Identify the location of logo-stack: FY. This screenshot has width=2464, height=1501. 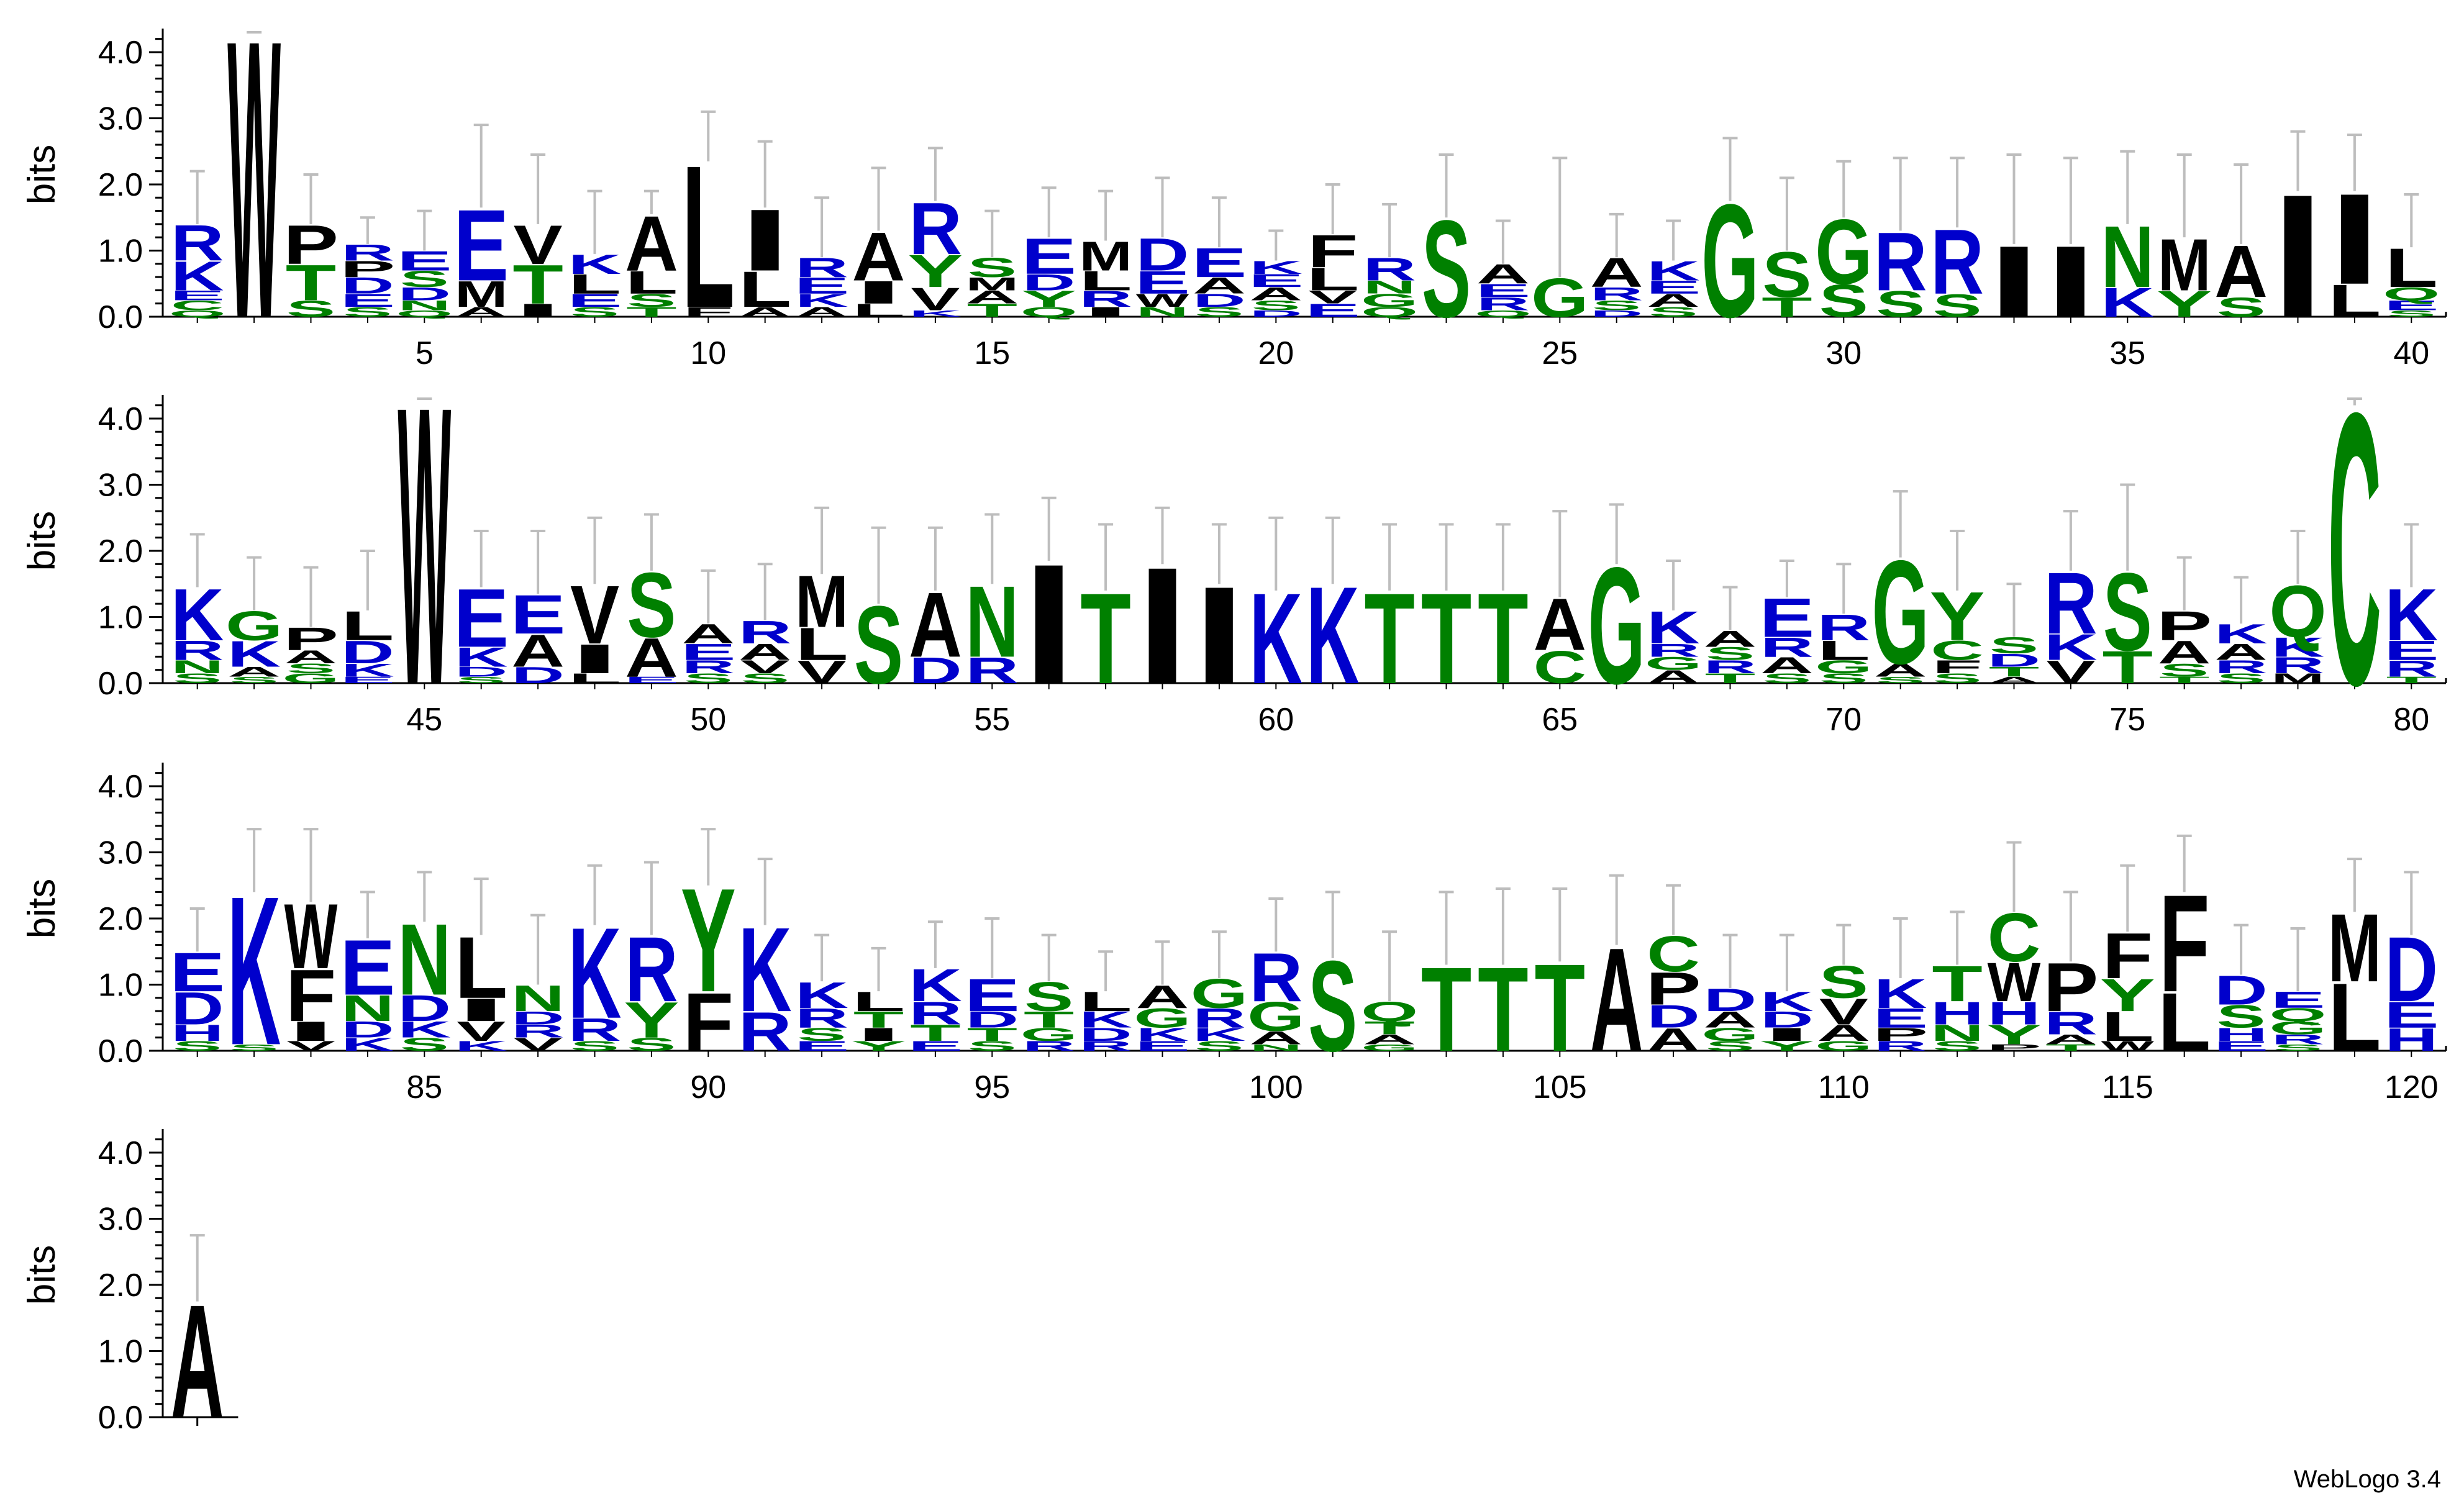
(708, 948).